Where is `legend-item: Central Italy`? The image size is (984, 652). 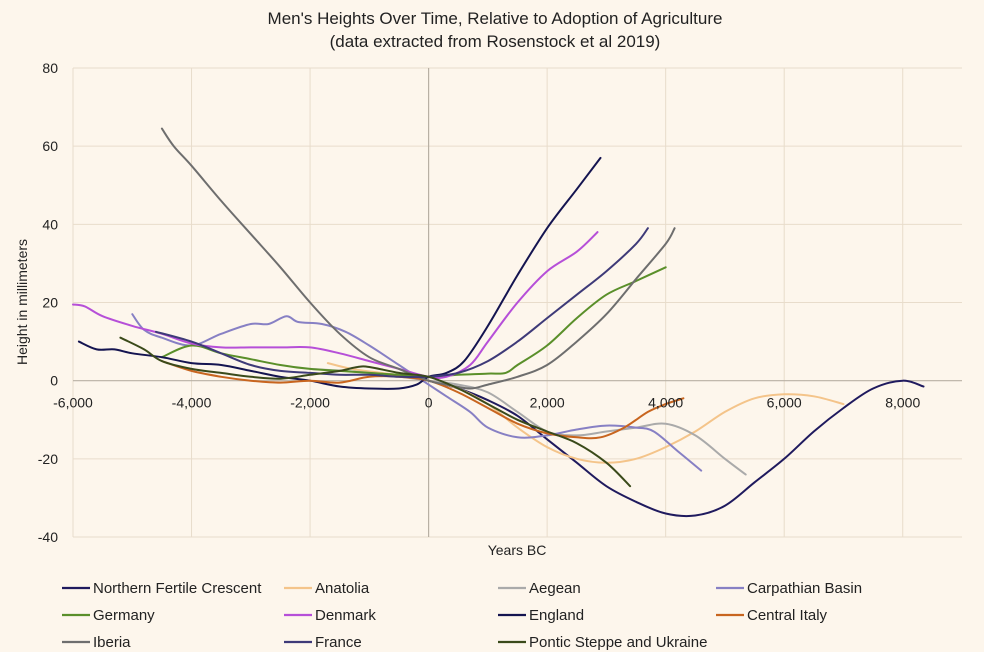
legend-item: Central Italy is located at coordinates (772, 615).